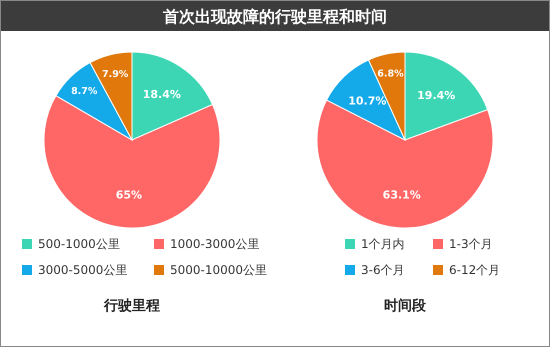  What do you see at coordinates (390, 74) in the screenshot?
I see `data-label: 6.8%` at bounding box center [390, 74].